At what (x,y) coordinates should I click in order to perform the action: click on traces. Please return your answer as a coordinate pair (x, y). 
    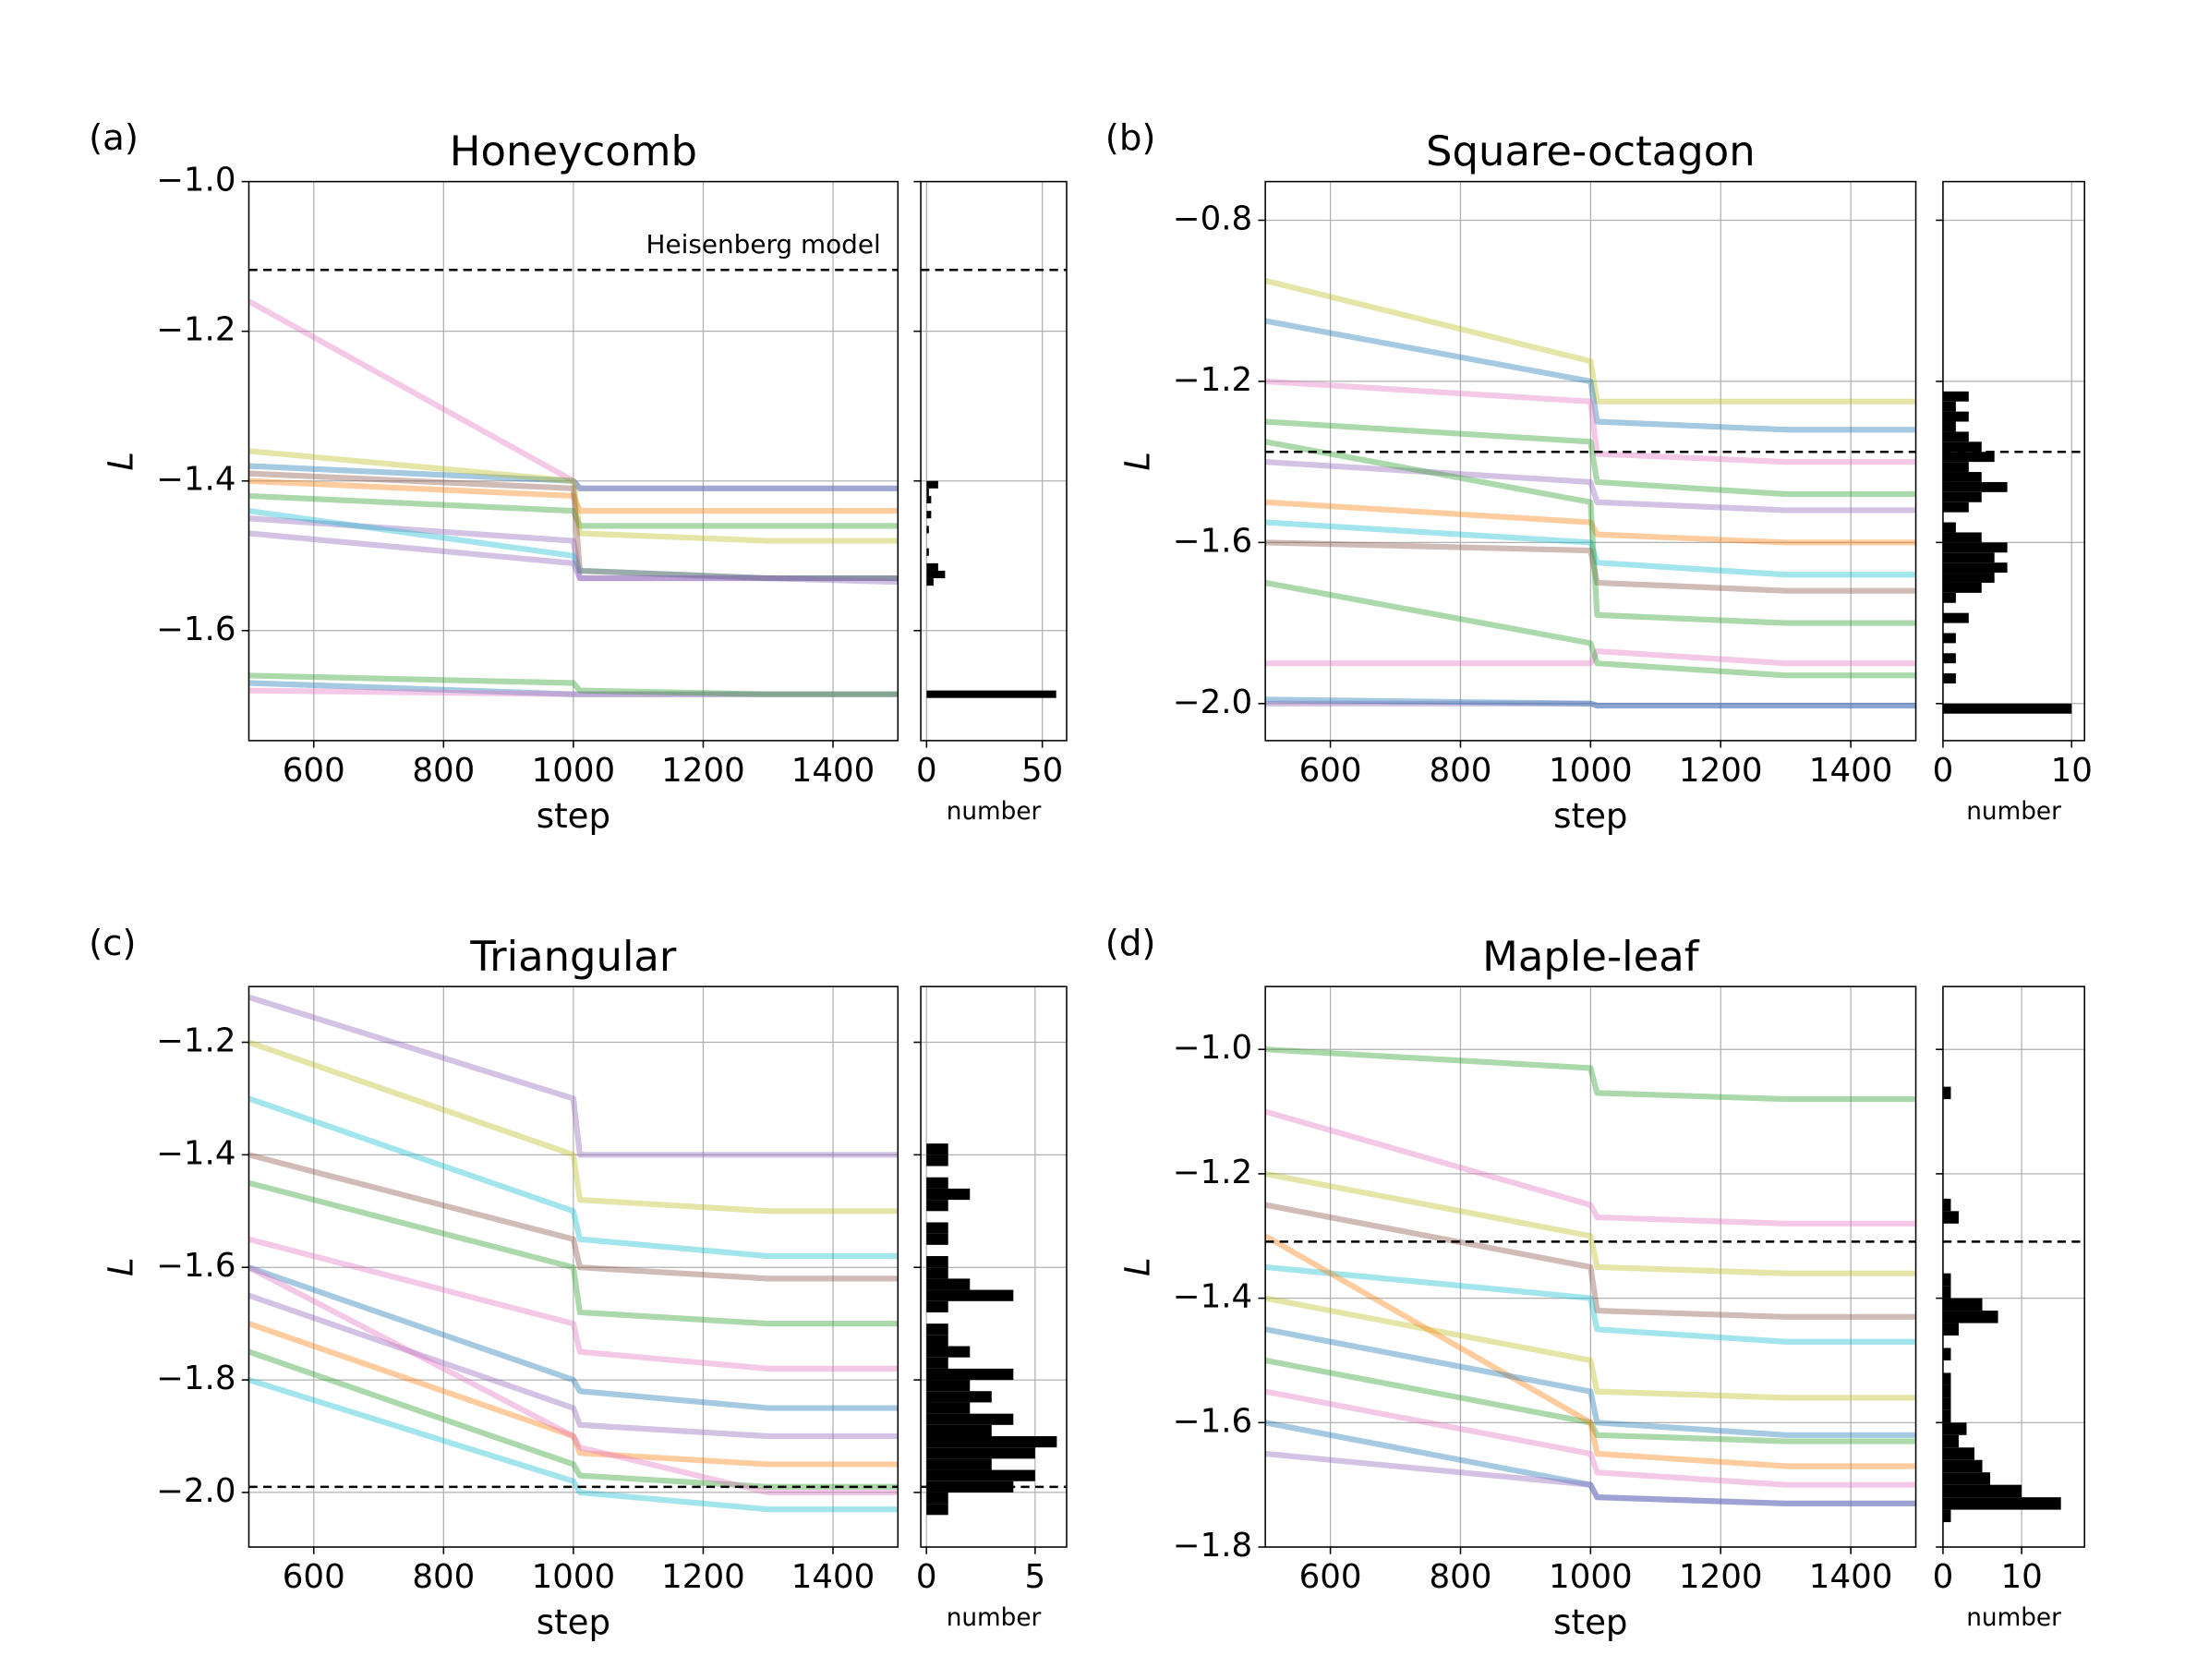
    Looking at the image, I should click on (573, 497).